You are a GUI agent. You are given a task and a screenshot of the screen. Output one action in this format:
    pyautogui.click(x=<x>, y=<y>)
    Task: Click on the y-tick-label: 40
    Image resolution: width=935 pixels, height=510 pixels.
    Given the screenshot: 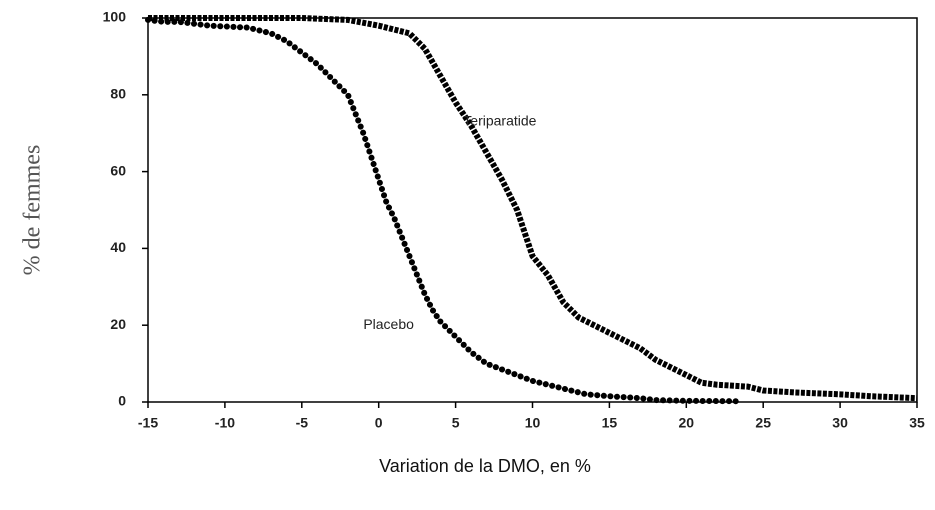 What is the action you would take?
    pyautogui.click(x=118, y=247)
    